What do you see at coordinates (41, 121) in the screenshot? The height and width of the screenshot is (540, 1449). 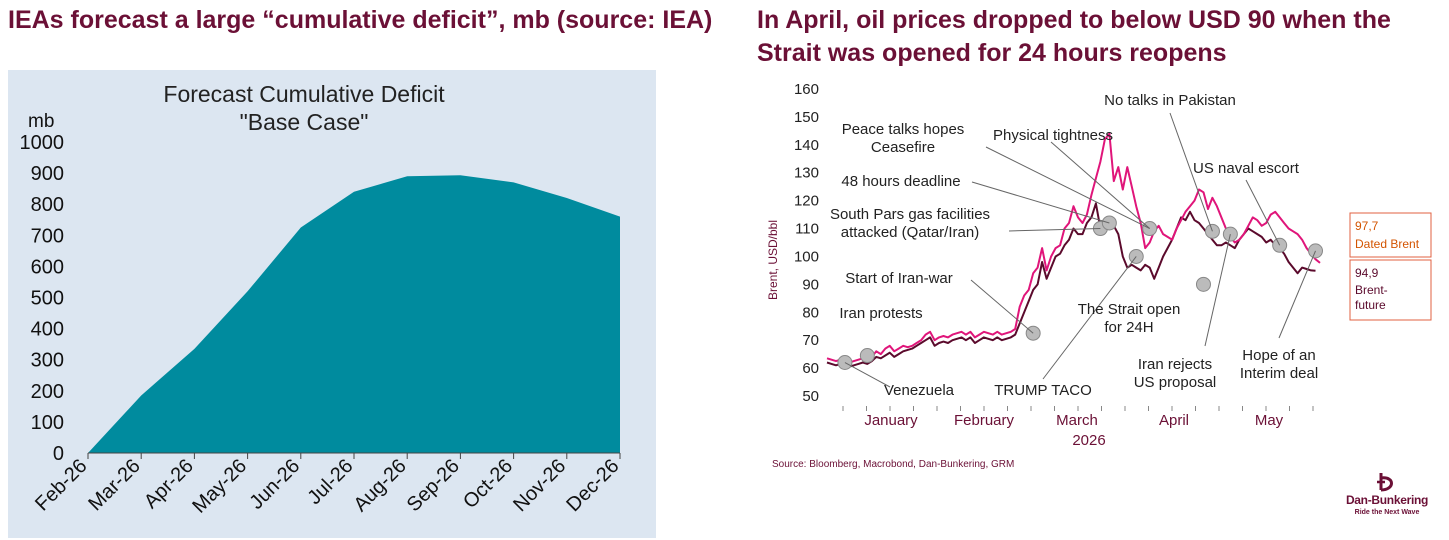 I see `y-axis-label: mb` at bounding box center [41, 121].